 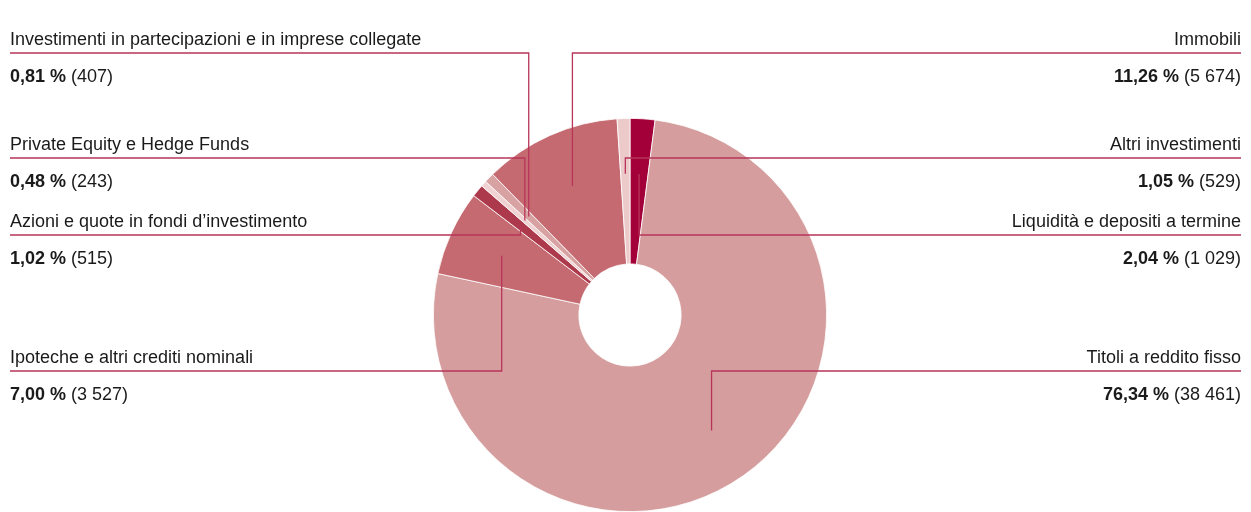 What do you see at coordinates (62, 181) in the screenshot?
I see `data-label: 0,48 % (243)` at bounding box center [62, 181].